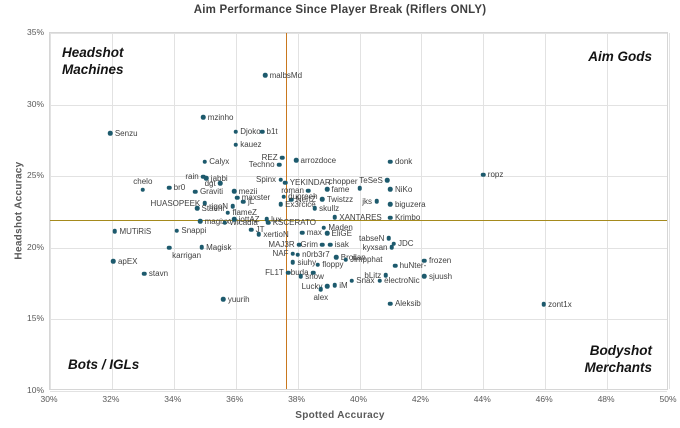 This screenshot has height=428, width=680. Describe the element at coordinates (256, 198) in the screenshot. I see `data-point-label: maxster` at that location.